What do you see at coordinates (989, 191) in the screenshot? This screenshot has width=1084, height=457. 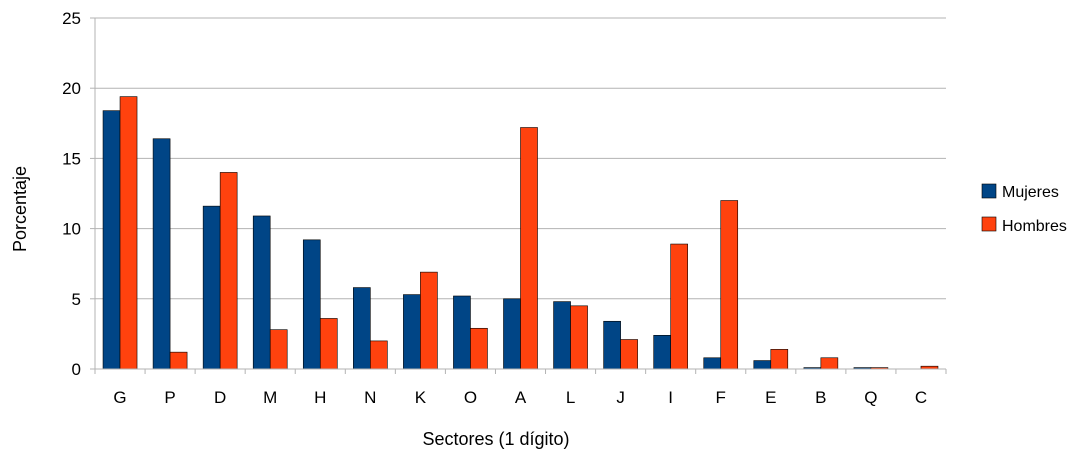 I see `legend-swatch-mujeres` at bounding box center [989, 191].